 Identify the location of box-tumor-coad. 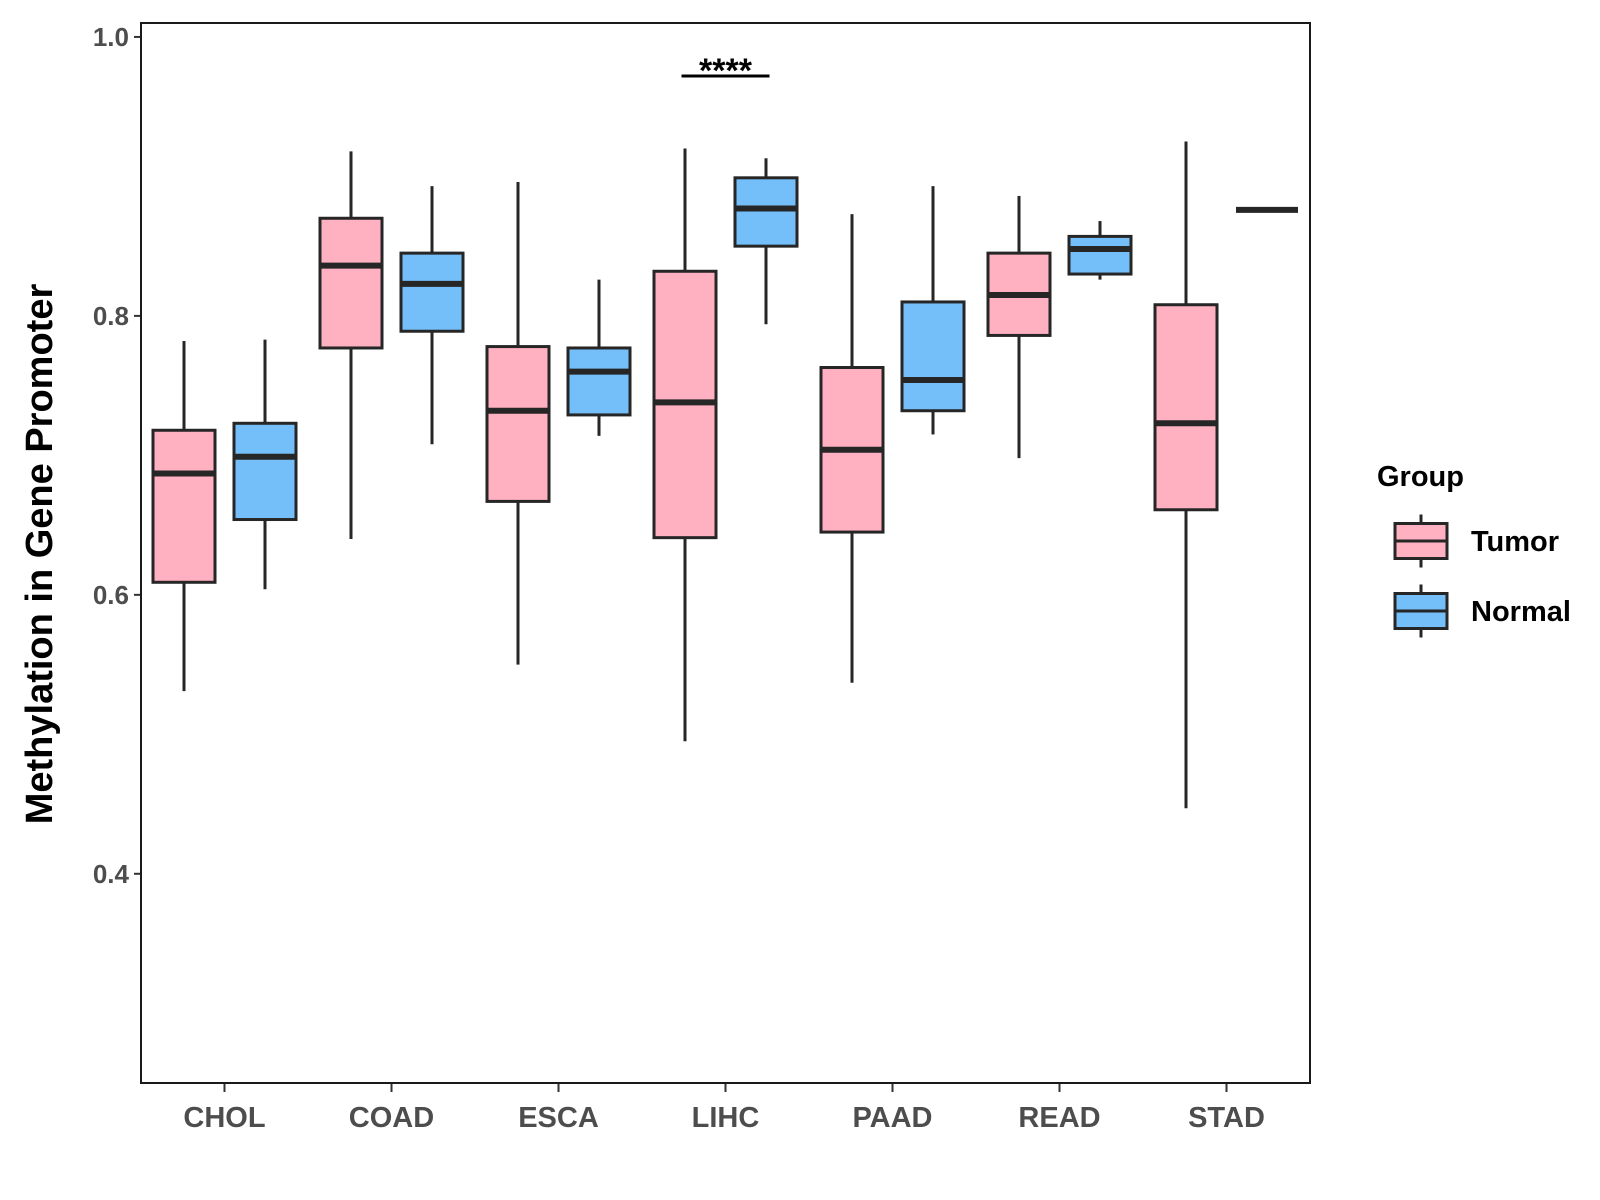
(351, 345).